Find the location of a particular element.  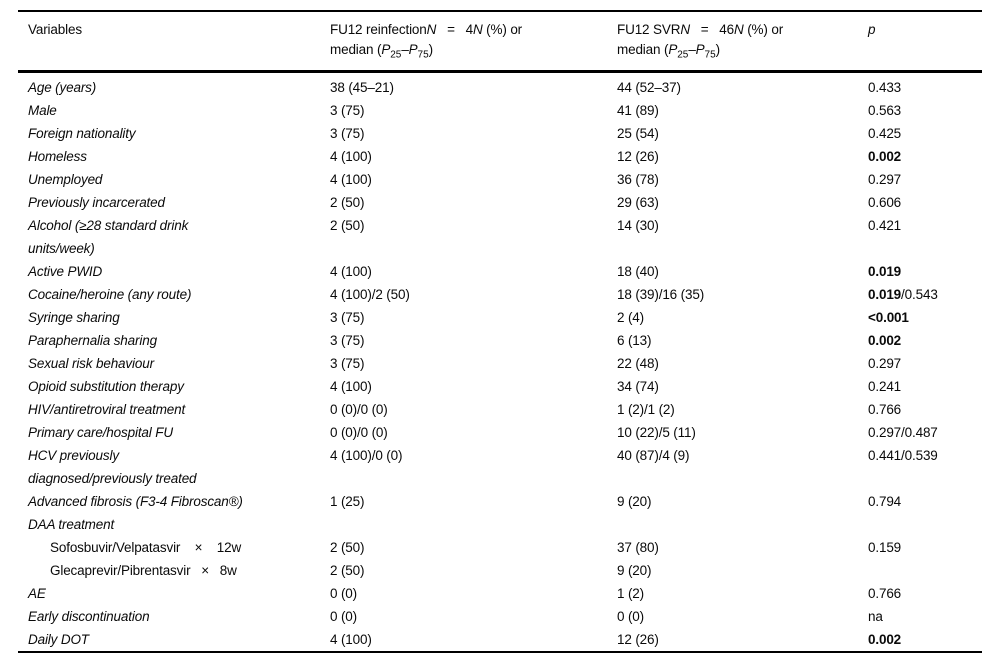

table-row: Age (years) 38 (45–21) 44 (52–37) 0.433 is located at coordinates (505, 87).